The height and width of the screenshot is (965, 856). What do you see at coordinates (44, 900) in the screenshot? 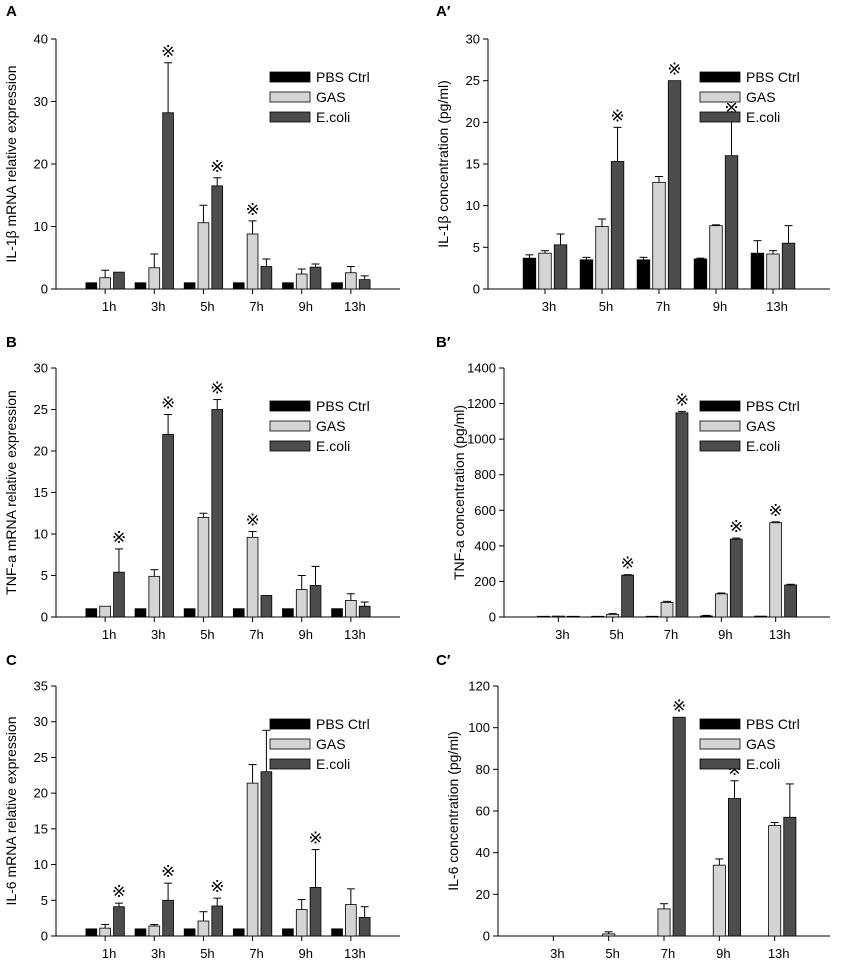
I see `y-tick-label: 5` at bounding box center [44, 900].